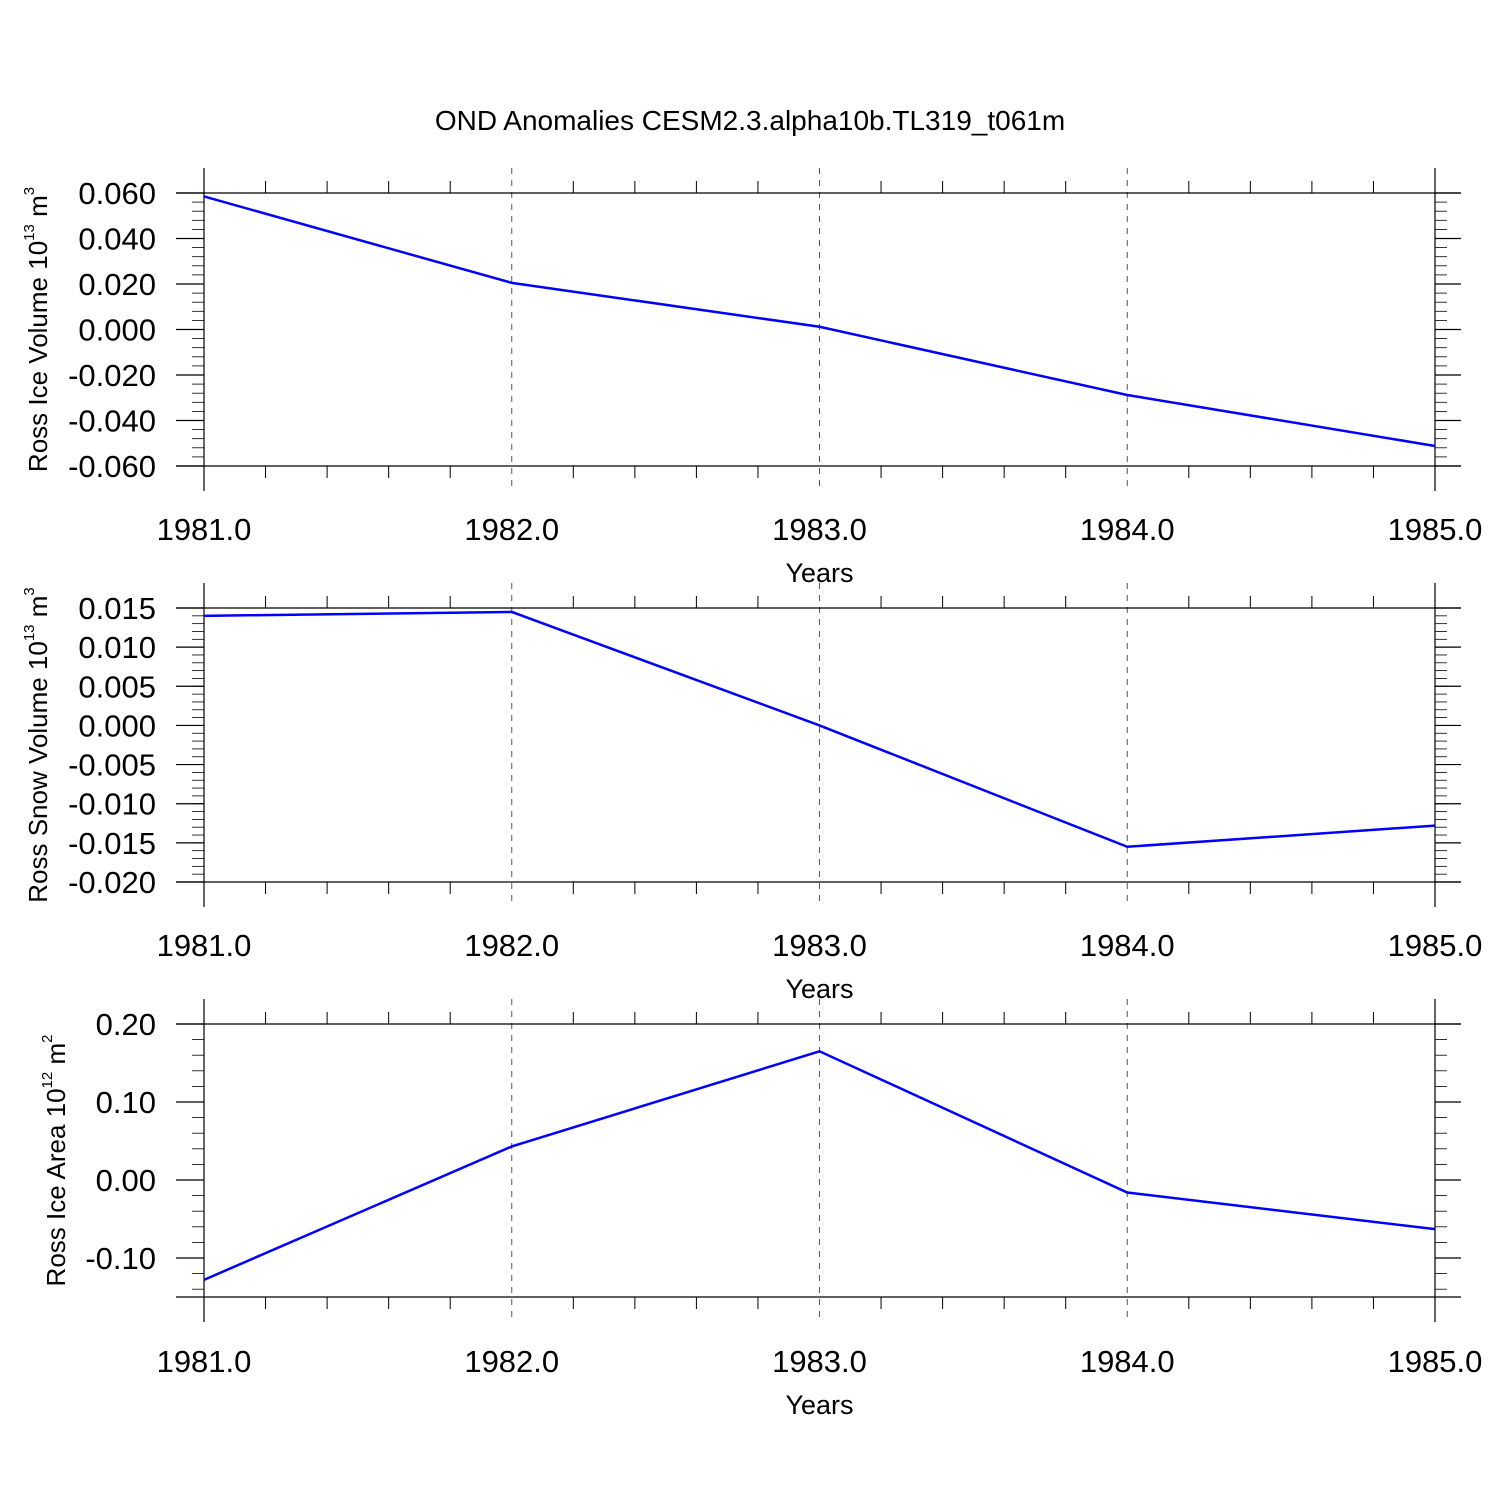 This screenshot has width=1500, height=1500. I want to click on y-tick-label: -0.040, so click(112, 421).